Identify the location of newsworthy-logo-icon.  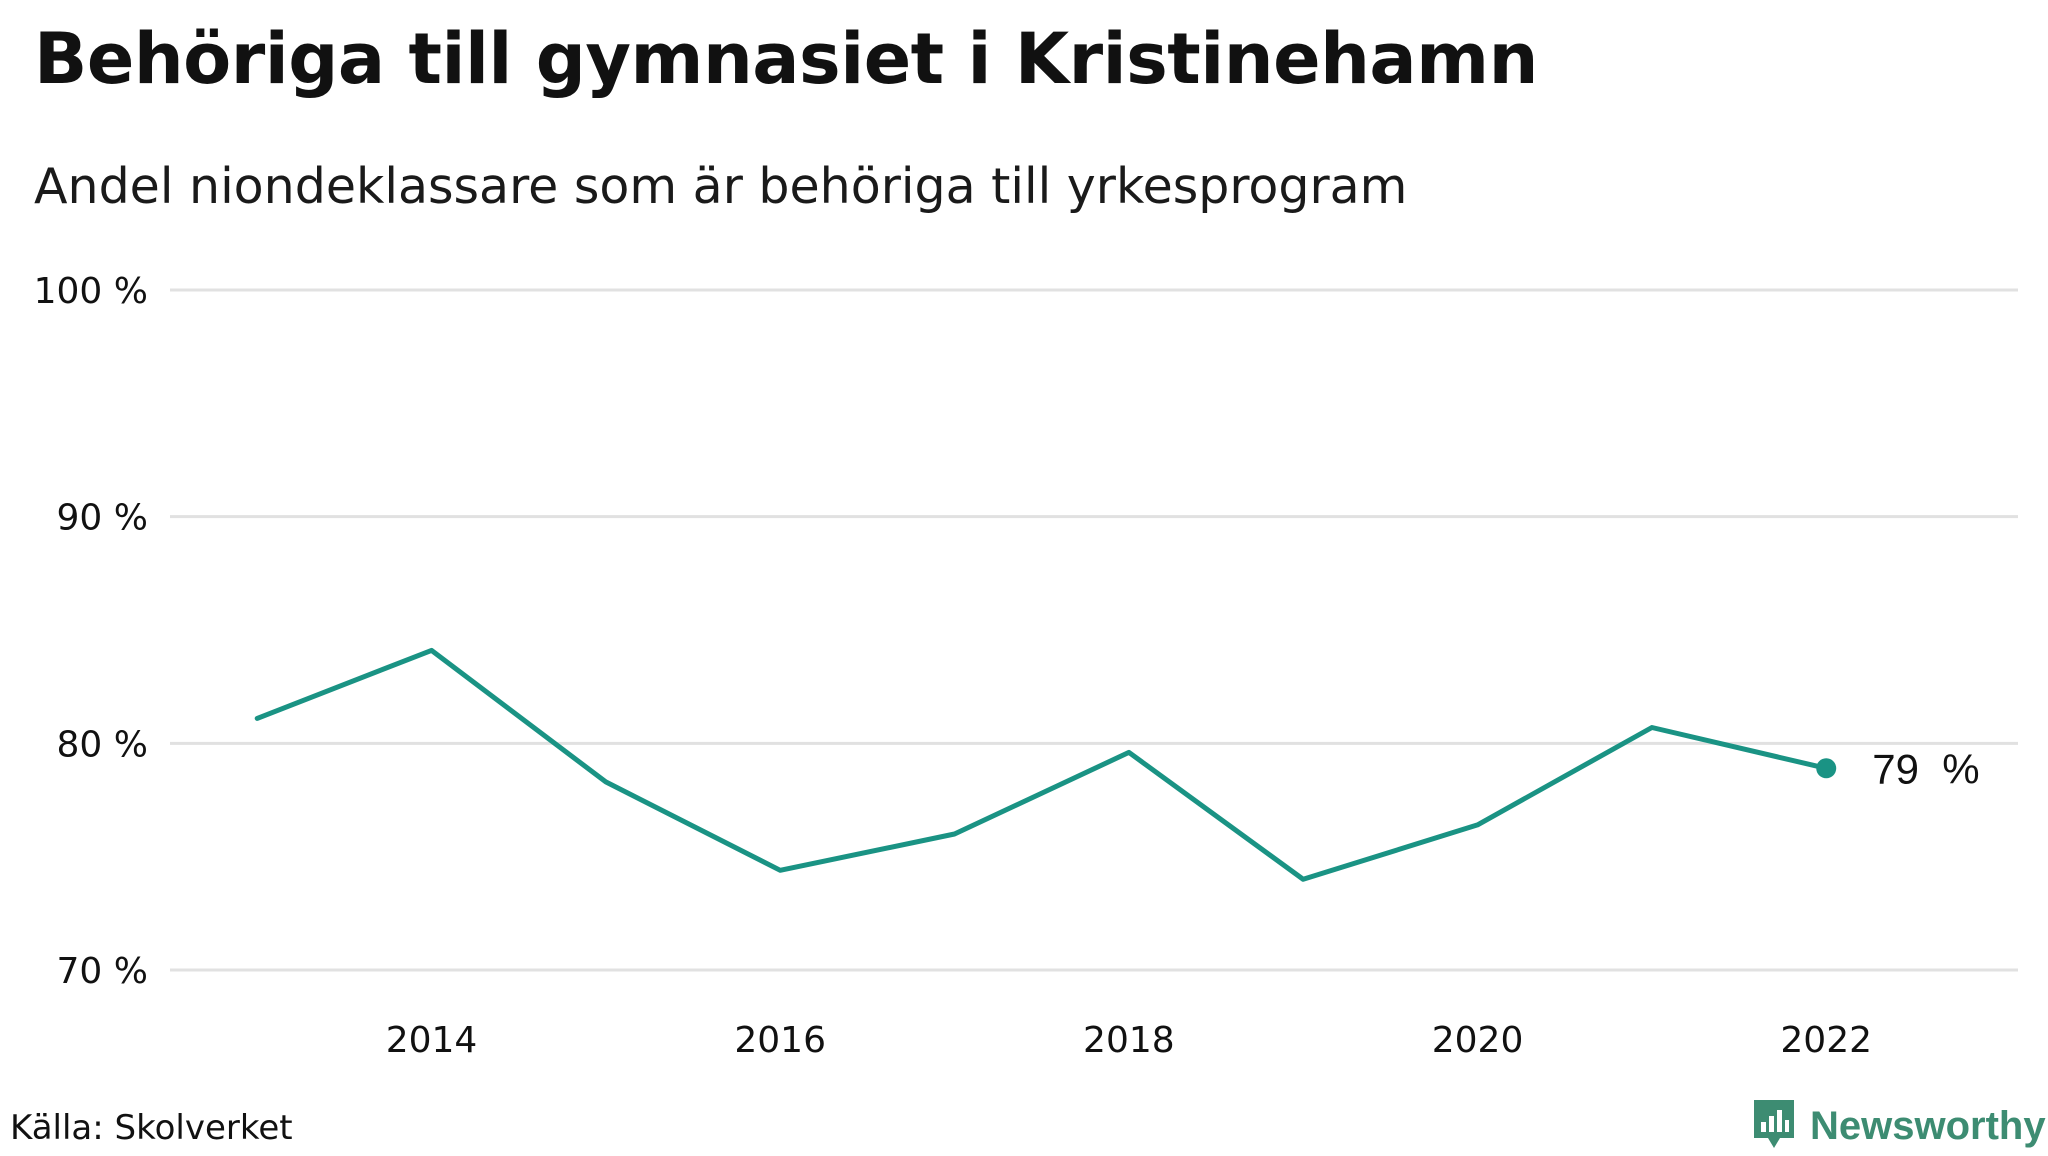
(1774, 1126).